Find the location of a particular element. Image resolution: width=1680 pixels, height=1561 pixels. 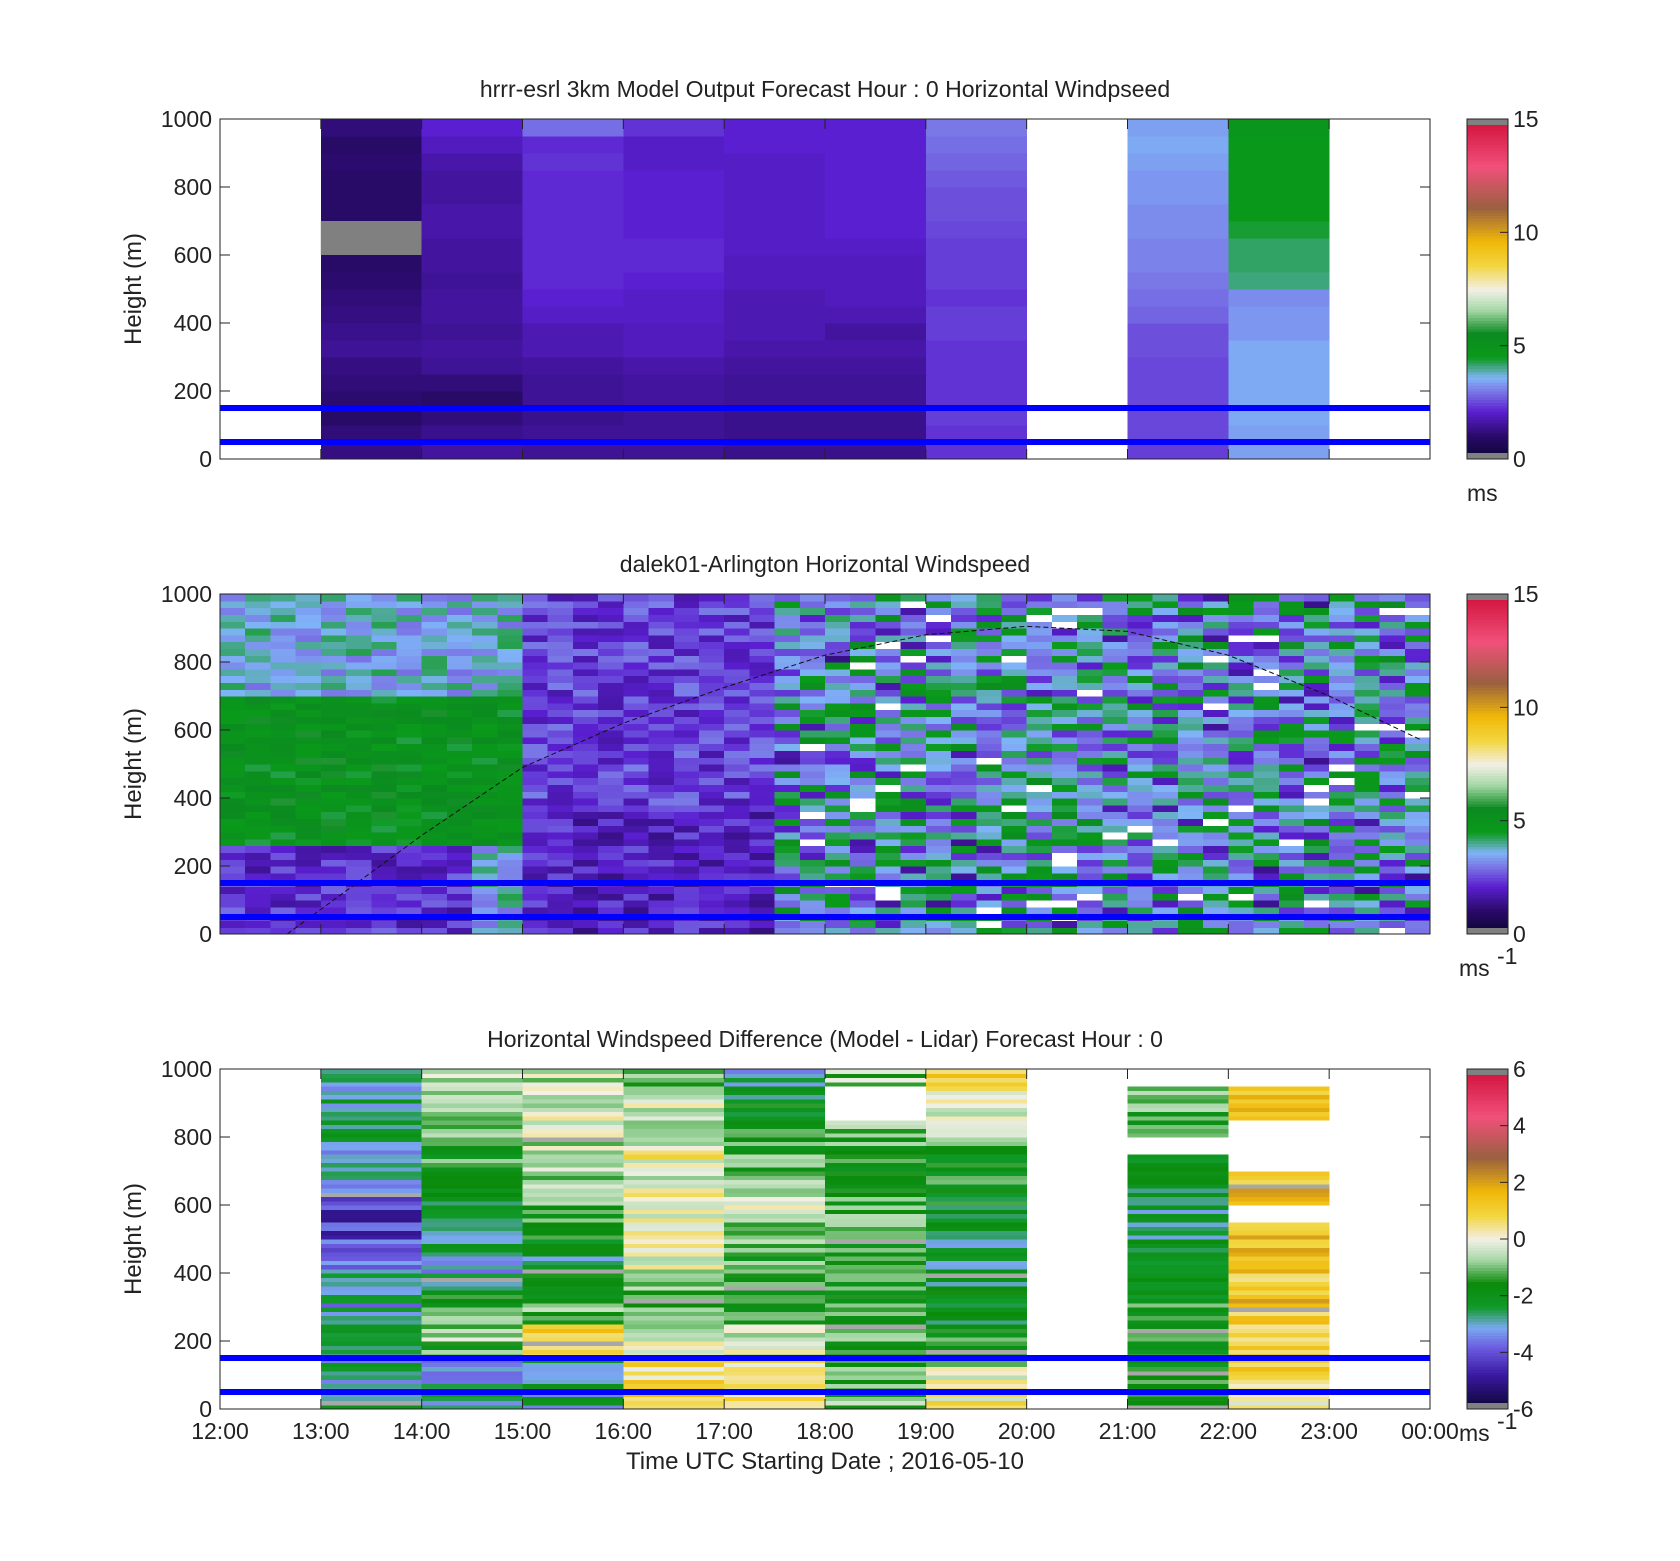

colorbar-unit: ms is located at coordinates (1474, 1433).